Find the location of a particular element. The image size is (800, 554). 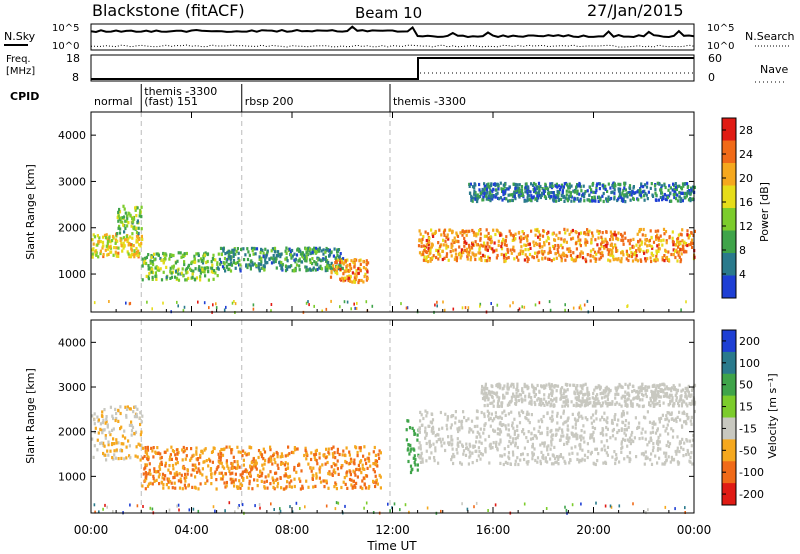

cpid-segment-label: themis -3300 is located at coordinates (429, 101).